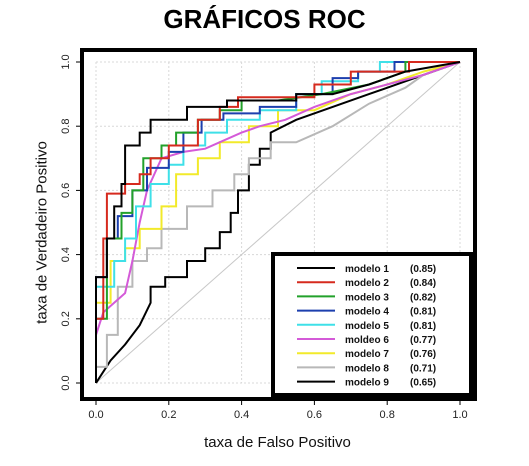 The width and height of the screenshot is (529, 466). I want to click on legend-auc: (0.77), so click(423, 340).